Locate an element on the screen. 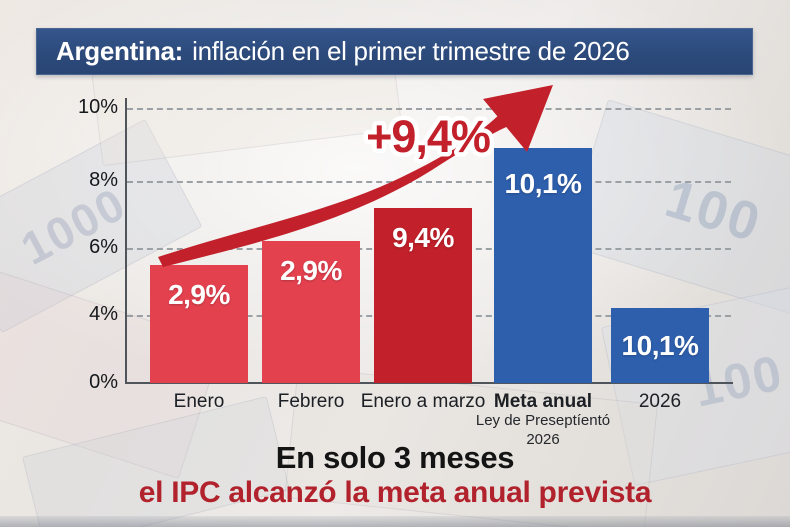  bar-value-label: 9,4% is located at coordinates (423, 237).